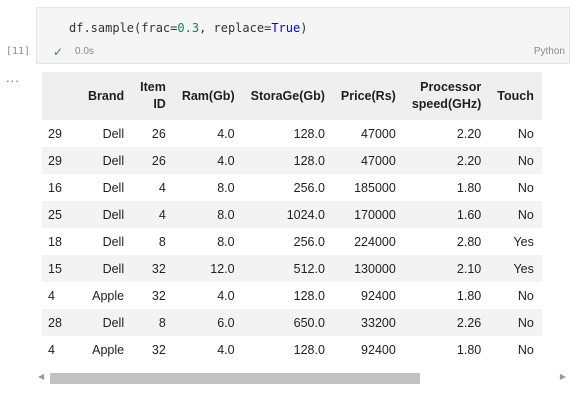 The height and width of the screenshot is (406, 578). Describe the element at coordinates (222, 268) in the screenshot. I see `table-cell: 12.0` at that location.